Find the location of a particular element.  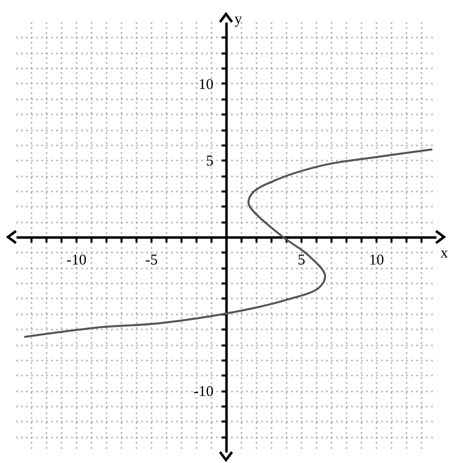

x-axis-title: x is located at coordinates (444, 254).